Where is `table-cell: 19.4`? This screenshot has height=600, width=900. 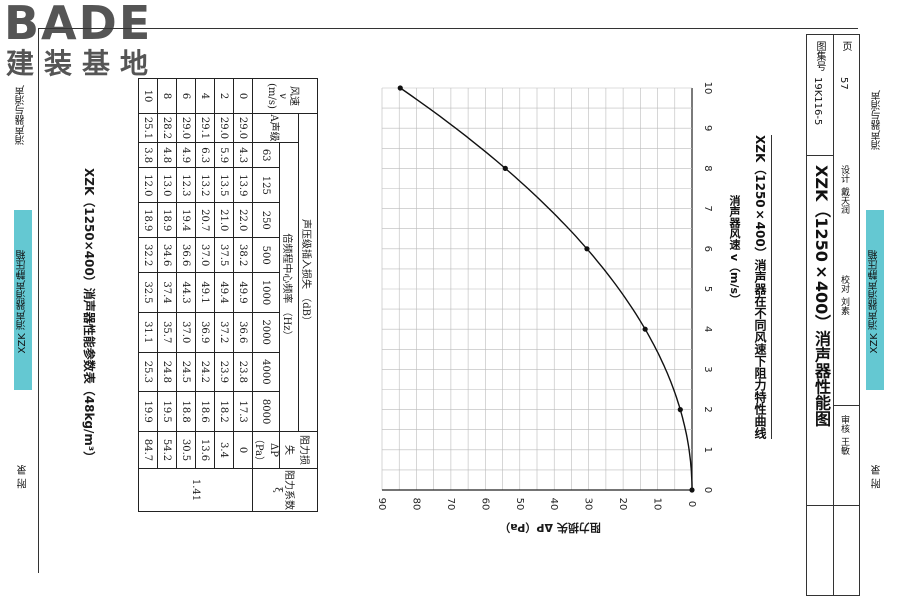
table-cell: 19.4 is located at coordinates (186, 220).